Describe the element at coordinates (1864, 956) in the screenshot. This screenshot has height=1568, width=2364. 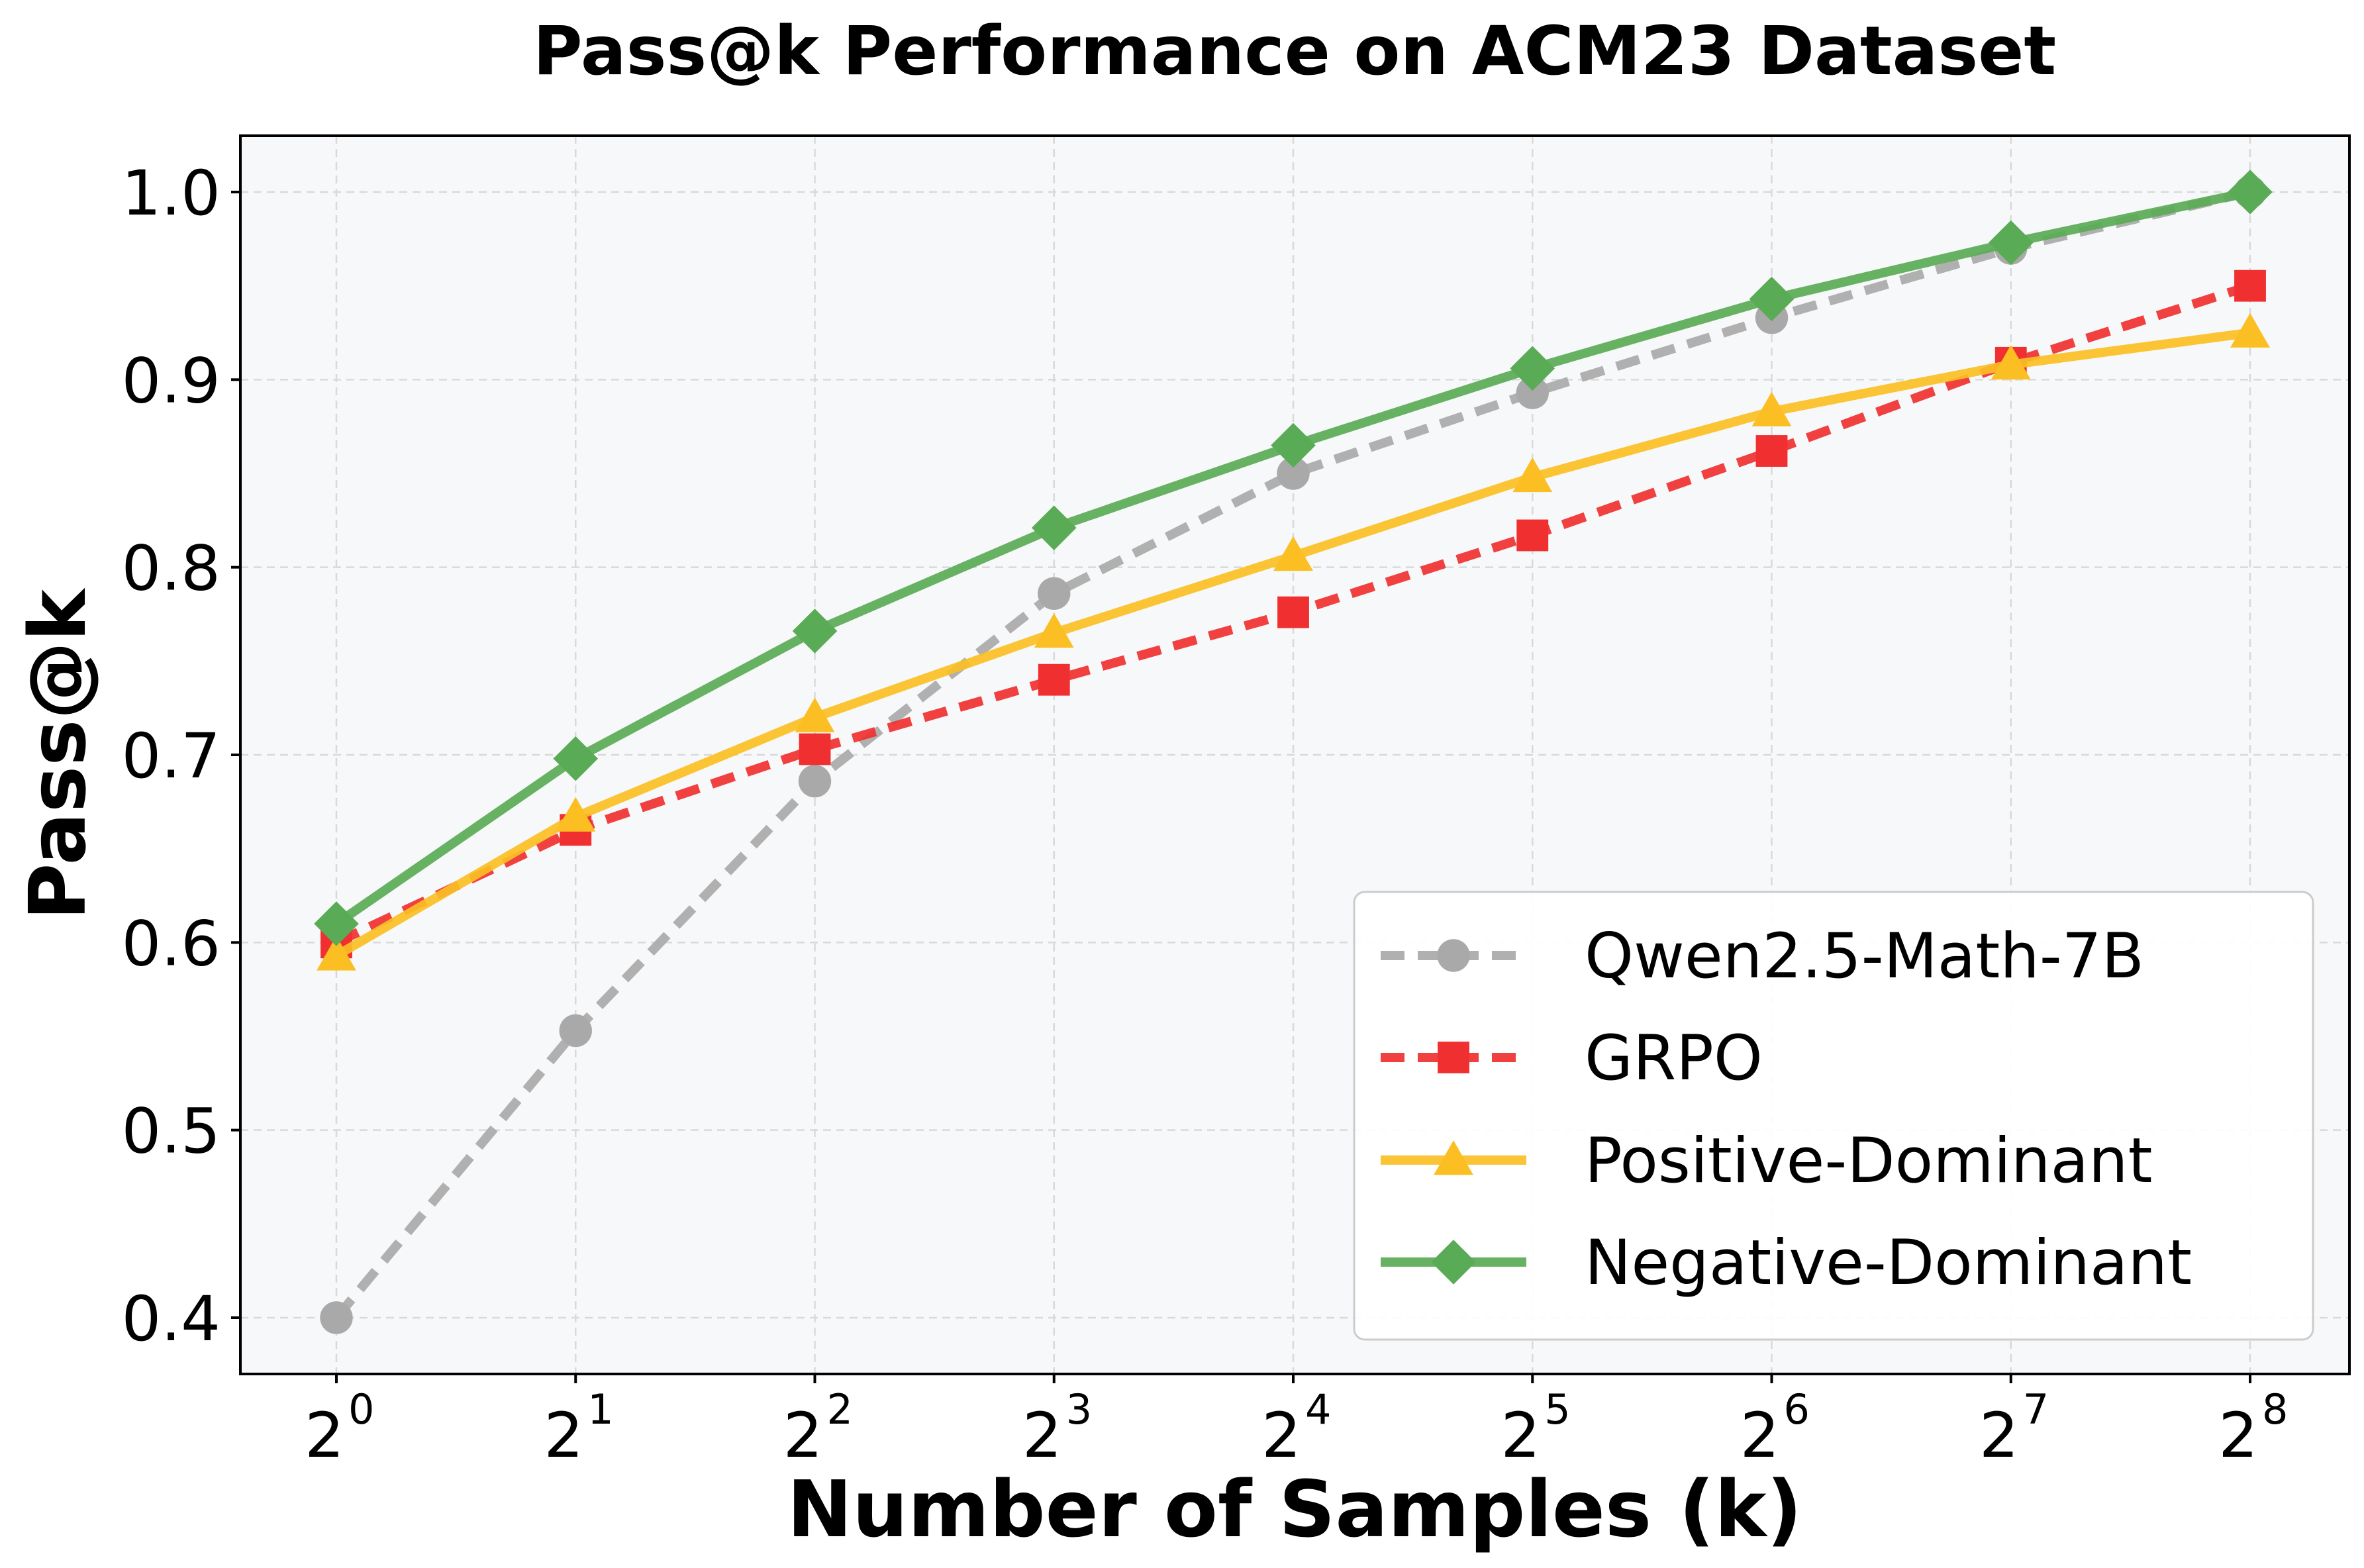
I see `legend-label: Qwen2.5-Math-7B` at that location.